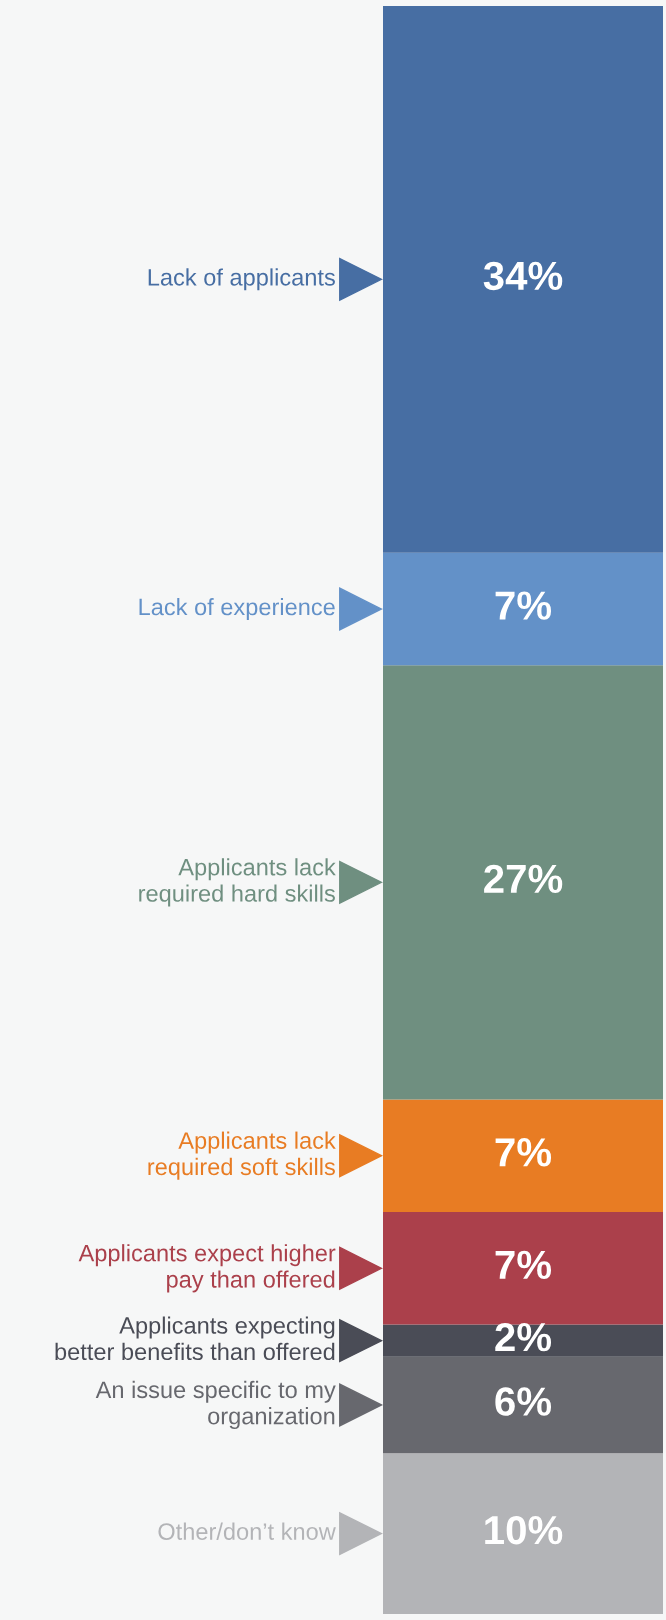 The image size is (666, 1620). I want to click on legend-label: Other/don’t know, so click(247, 1531).